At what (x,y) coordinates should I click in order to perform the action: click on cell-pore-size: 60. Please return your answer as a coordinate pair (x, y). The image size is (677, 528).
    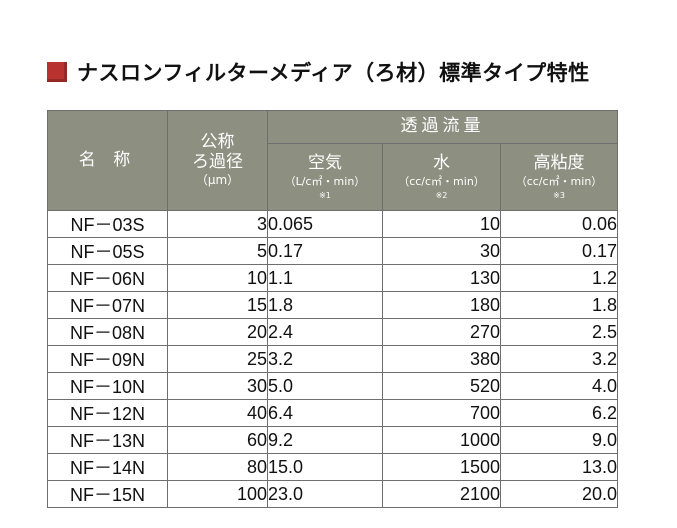
    Looking at the image, I should click on (217, 440).